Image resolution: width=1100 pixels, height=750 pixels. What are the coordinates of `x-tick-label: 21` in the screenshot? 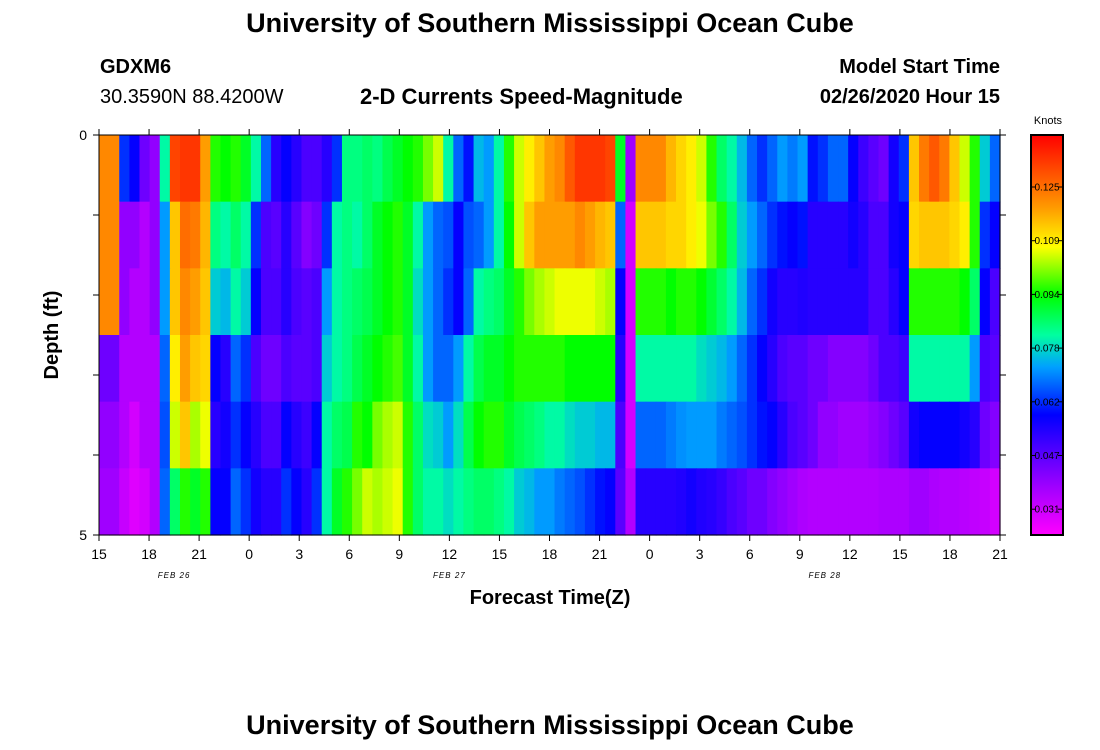 It's located at (199, 554).